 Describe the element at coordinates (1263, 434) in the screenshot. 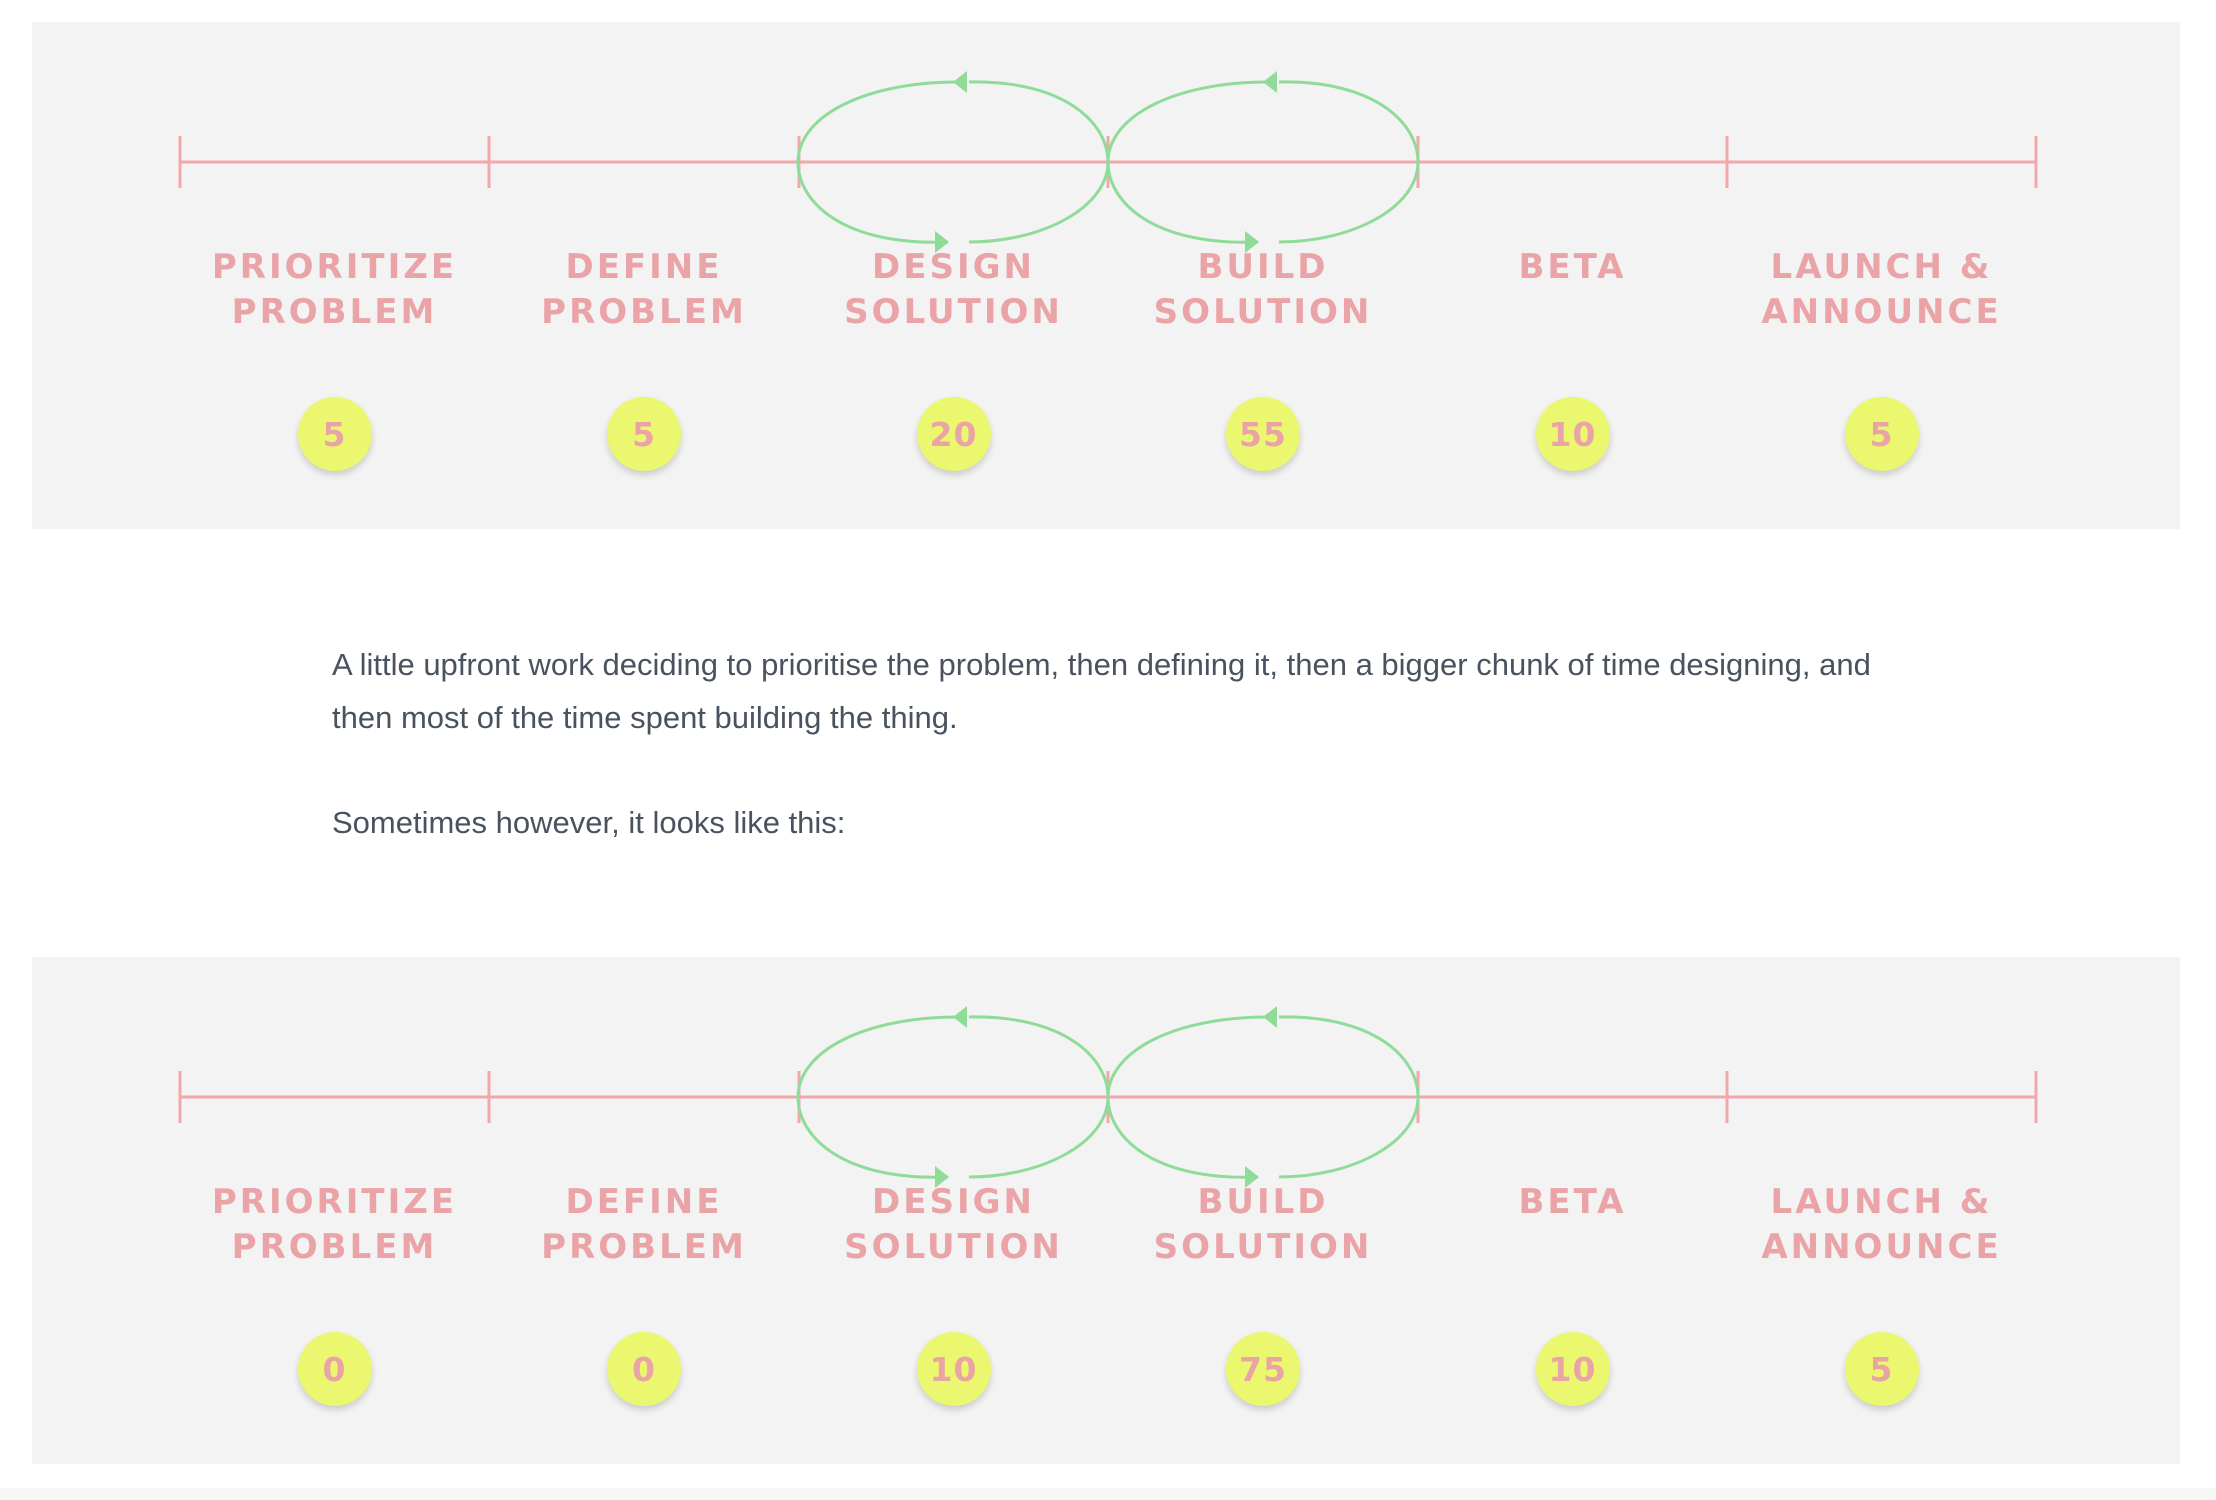

I see `time-percentage-badge: 55` at that location.